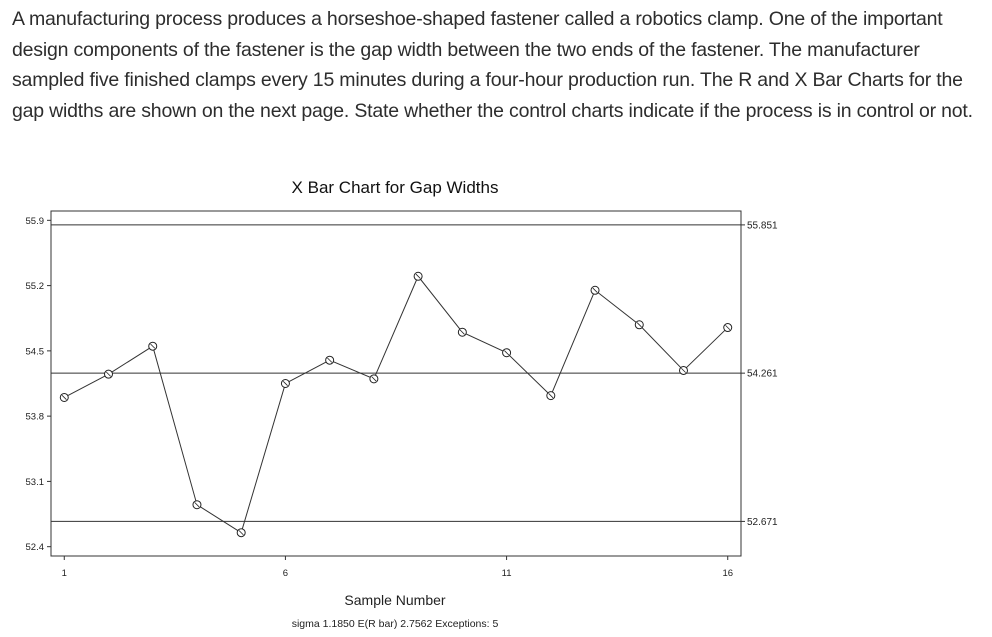 The height and width of the screenshot is (637, 992). Describe the element at coordinates (397, 567) in the screenshot. I see `x-axis-ticks: 1 6 11 16` at that location.